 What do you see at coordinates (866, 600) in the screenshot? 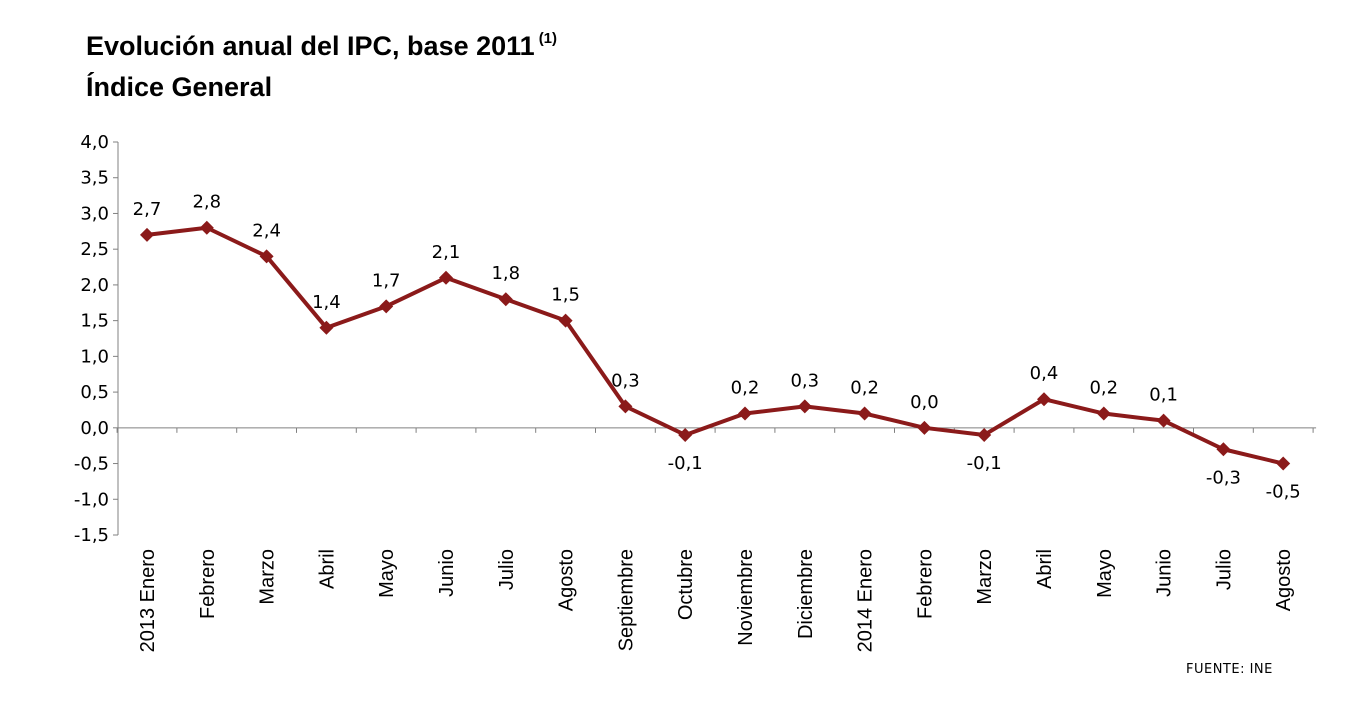
I see `x-tick-label: 2014 Enero` at bounding box center [866, 600].